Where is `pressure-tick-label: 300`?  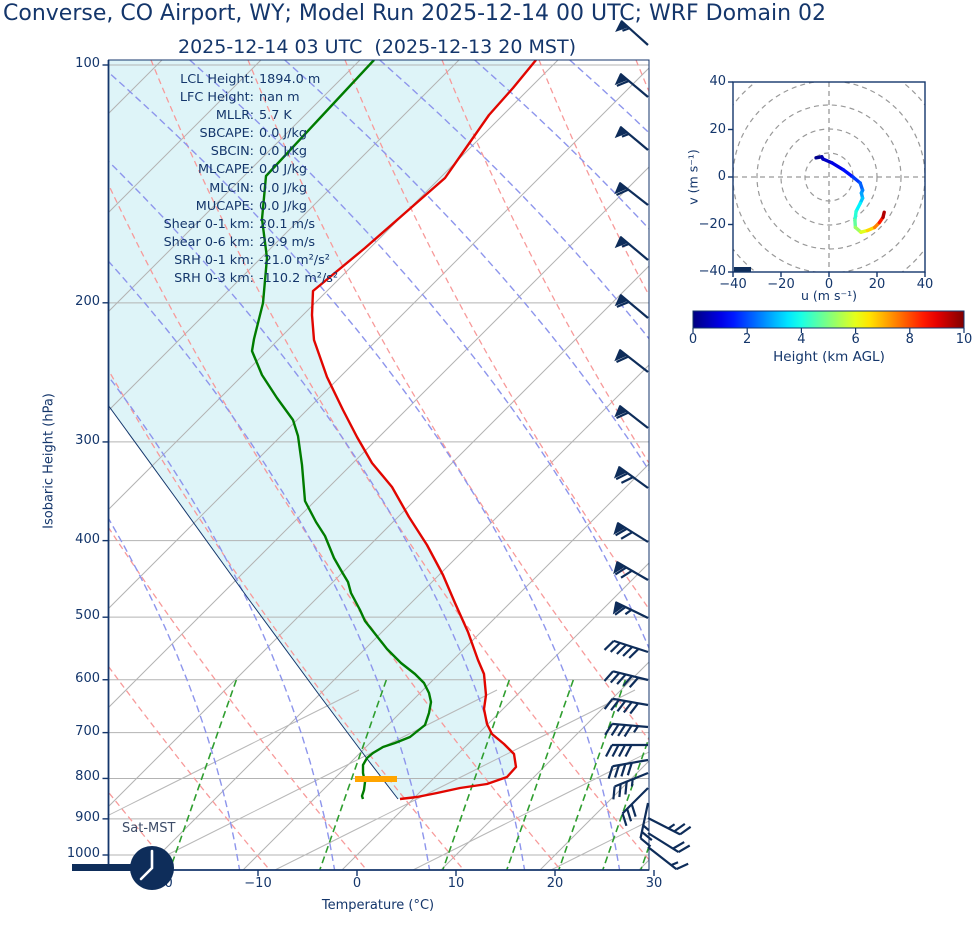
pressure-tick-label: 300 is located at coordinates (87, 440).